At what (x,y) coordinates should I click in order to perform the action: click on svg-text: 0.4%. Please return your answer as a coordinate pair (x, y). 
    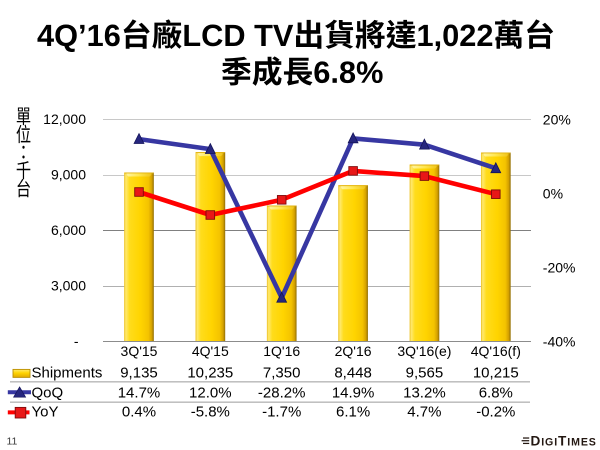
    Looking at the image, I should click on (139, 411).